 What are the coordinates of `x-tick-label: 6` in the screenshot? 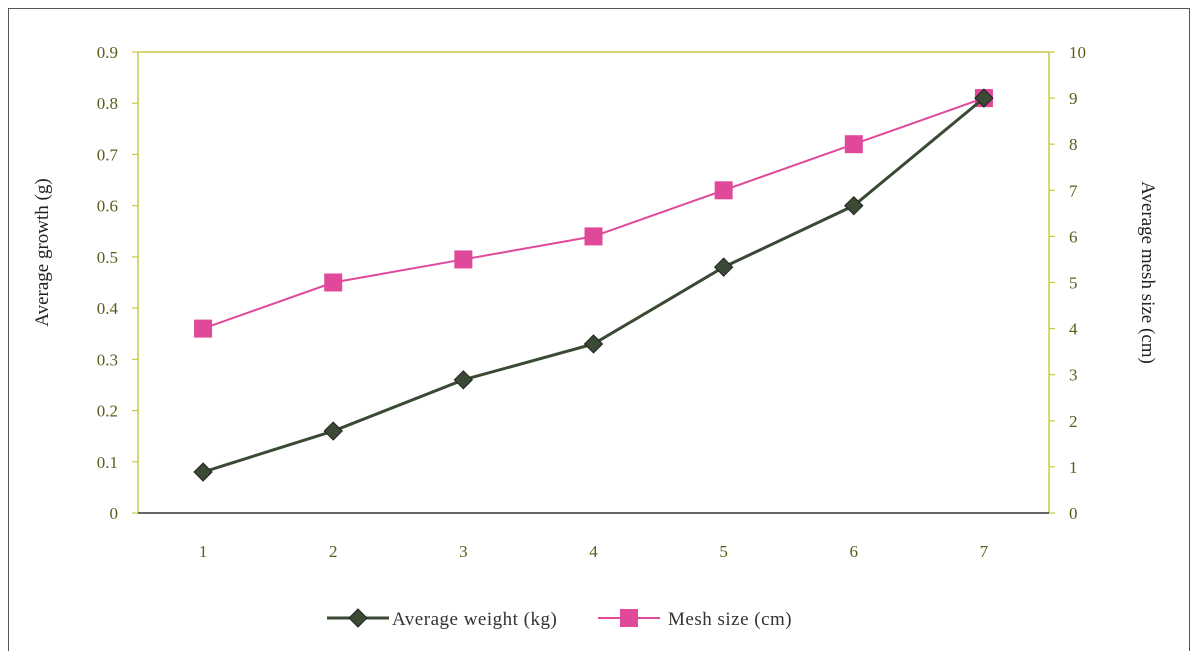 It's located at (854, 551).